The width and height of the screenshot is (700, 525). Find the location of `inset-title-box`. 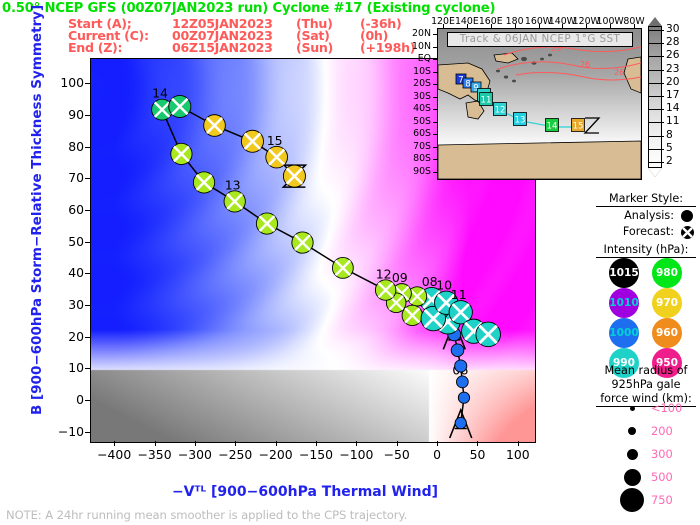

inset-title-box is located at coordinates (540, 39).